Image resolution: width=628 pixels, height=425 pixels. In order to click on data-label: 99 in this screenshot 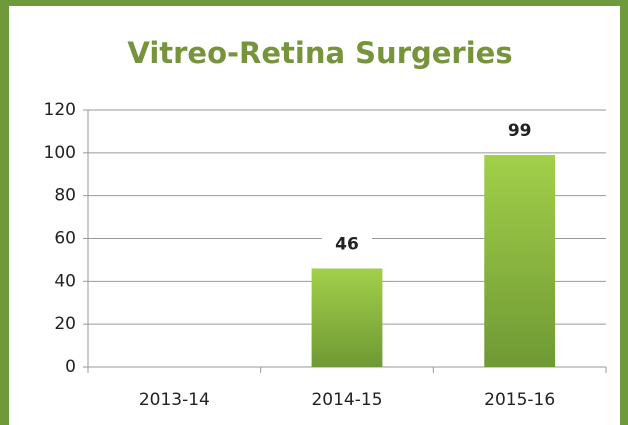, I will do `click(520, 131)`.